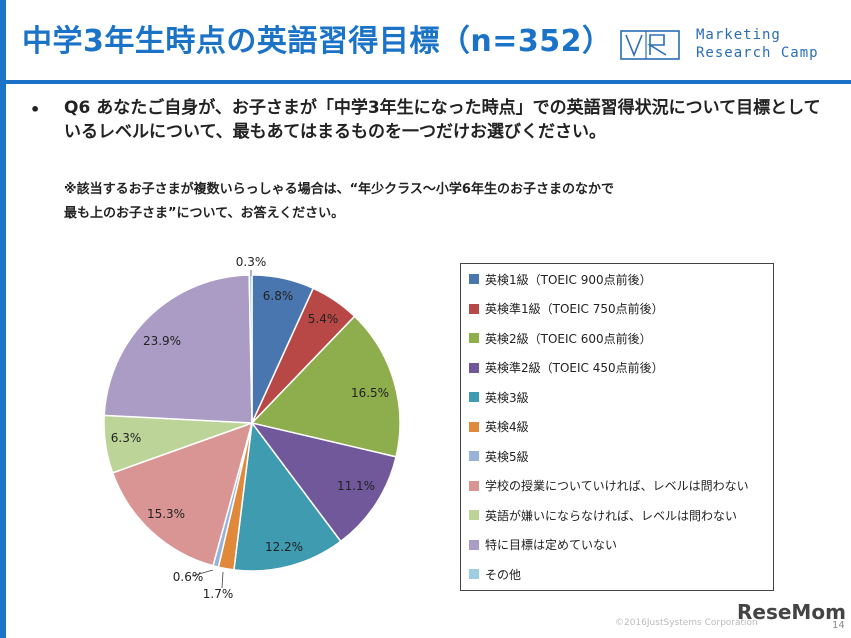 The image size is (851, 638). Describe the element at coordinates (218, 594) in the screenshot. I see `slice-label-5: 1.7%` at that location.